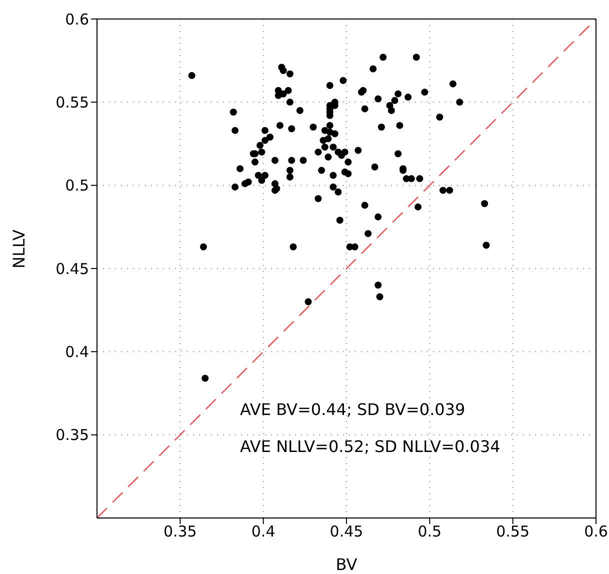 The width and height of the screenshot is (609, 574). Describe the element at coordinates (77, 351) in the screenshot. I see `y-tick-label: 0.4` at that location.